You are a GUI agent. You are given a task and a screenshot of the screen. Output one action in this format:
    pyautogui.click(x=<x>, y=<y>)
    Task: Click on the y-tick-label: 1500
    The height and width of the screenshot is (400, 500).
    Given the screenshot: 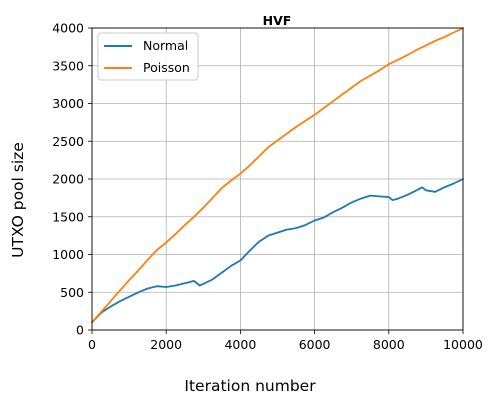 What is the action you would take?
    pyautogui.click(x=68, y=216)
    